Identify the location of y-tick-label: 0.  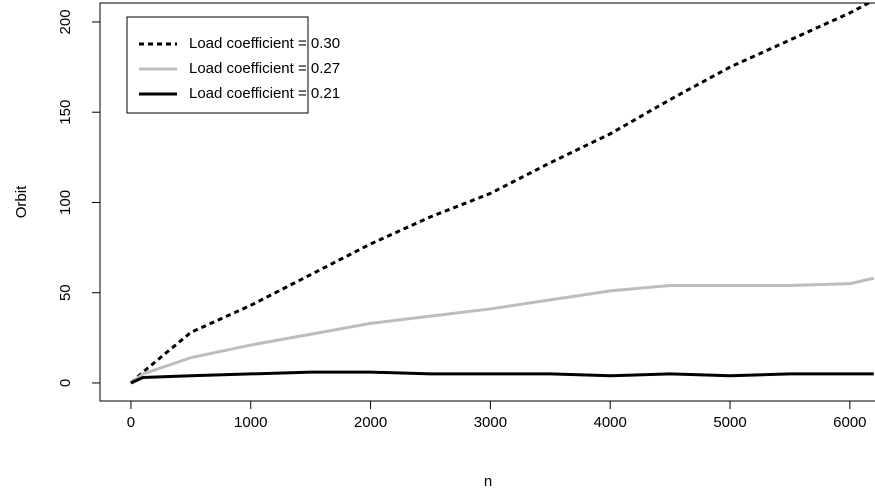
(65, 383).